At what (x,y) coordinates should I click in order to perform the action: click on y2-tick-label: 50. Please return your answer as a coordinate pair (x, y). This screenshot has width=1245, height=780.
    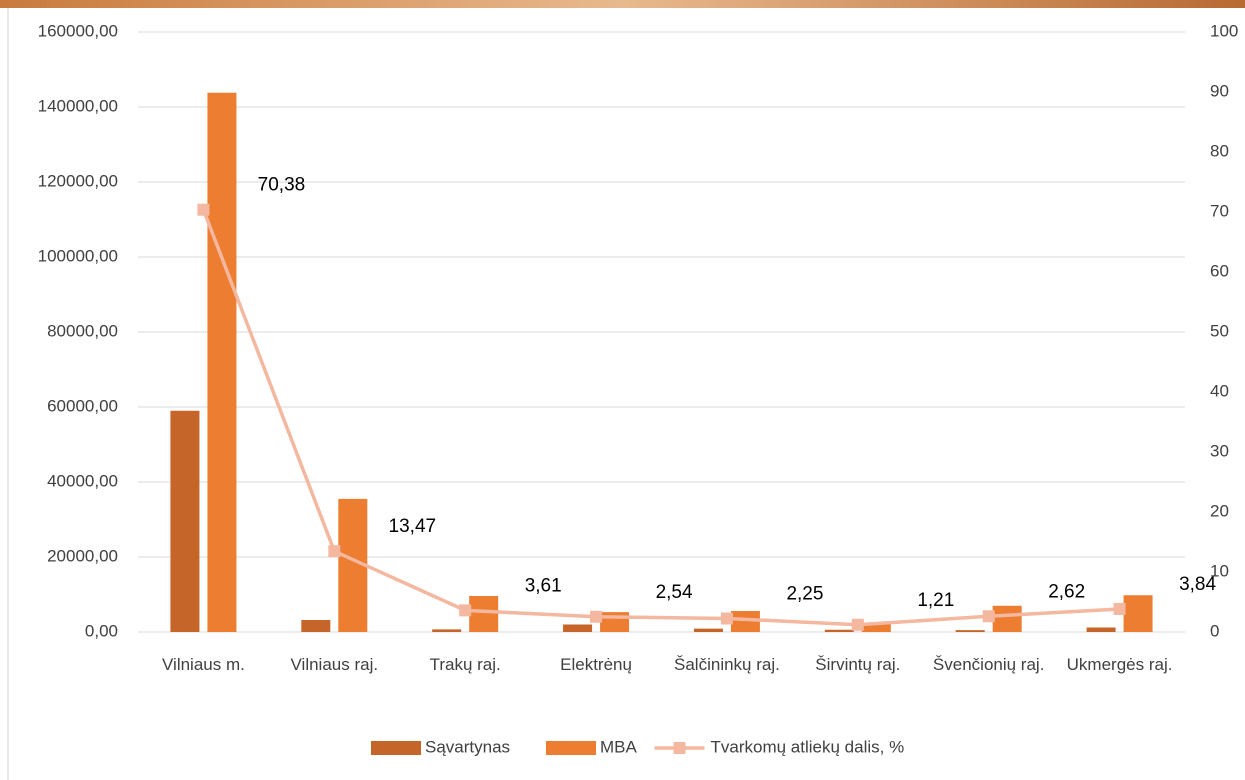
    Looking at the image, I should click on (1219, 330).